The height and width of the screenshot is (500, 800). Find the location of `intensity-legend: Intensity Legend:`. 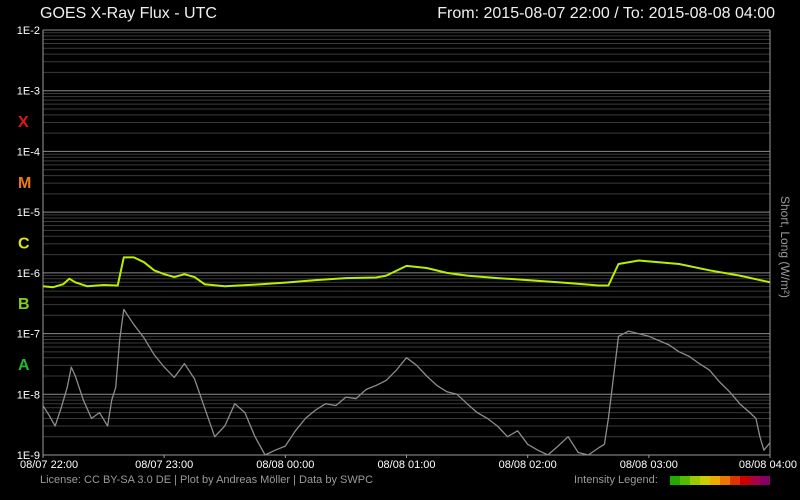

intensity-legend: Intensity Legend: is located at coordinates (672, 480).